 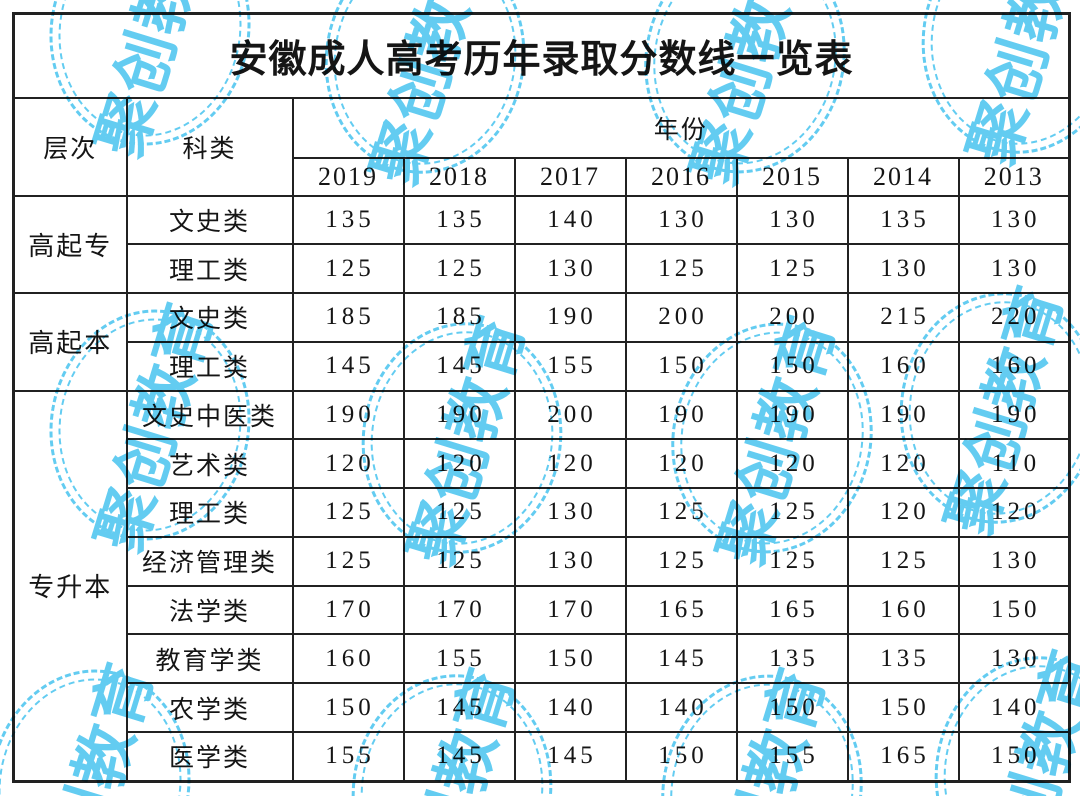 What do you see at coordinates (209, 659) in the screenshot?
I see `category-cell: 教育学类` at bounding box center [209, 659].